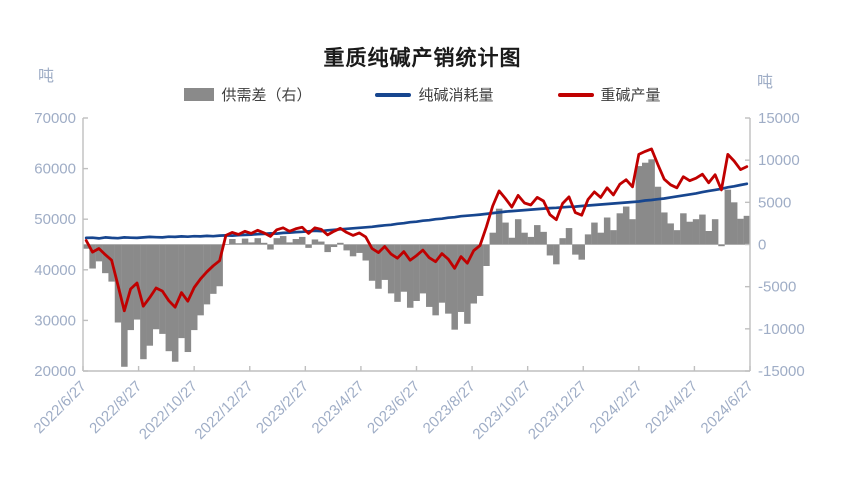 This screenshot has height=479, width=845. What do you see at coordinates (55, 270) in the screenshot?
I see `y-axis-left-label: 40000` at bounding box center [55, 270].